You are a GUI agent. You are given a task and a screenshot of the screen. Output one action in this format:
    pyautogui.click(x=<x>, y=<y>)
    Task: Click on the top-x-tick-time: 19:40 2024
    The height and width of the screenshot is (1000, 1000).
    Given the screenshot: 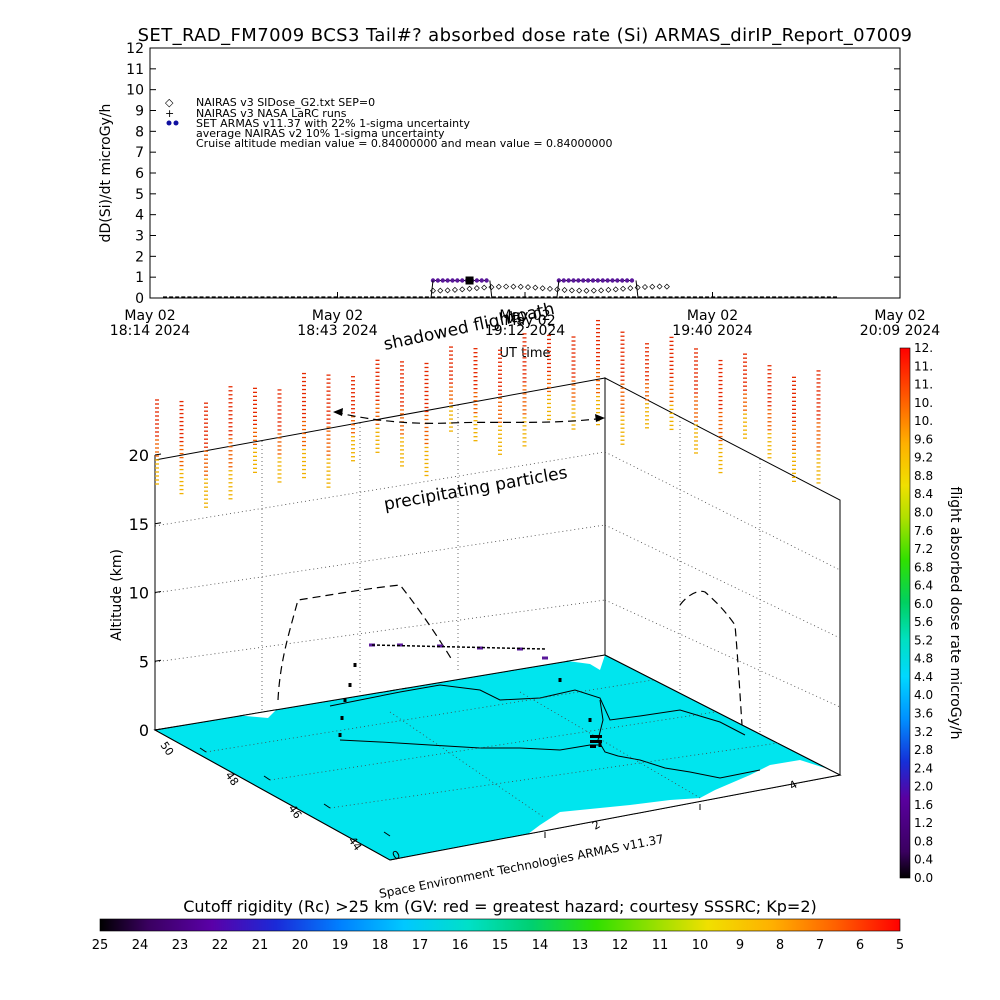 What is the action you would take?
    pyautogui.click(x=712, y=331)
    